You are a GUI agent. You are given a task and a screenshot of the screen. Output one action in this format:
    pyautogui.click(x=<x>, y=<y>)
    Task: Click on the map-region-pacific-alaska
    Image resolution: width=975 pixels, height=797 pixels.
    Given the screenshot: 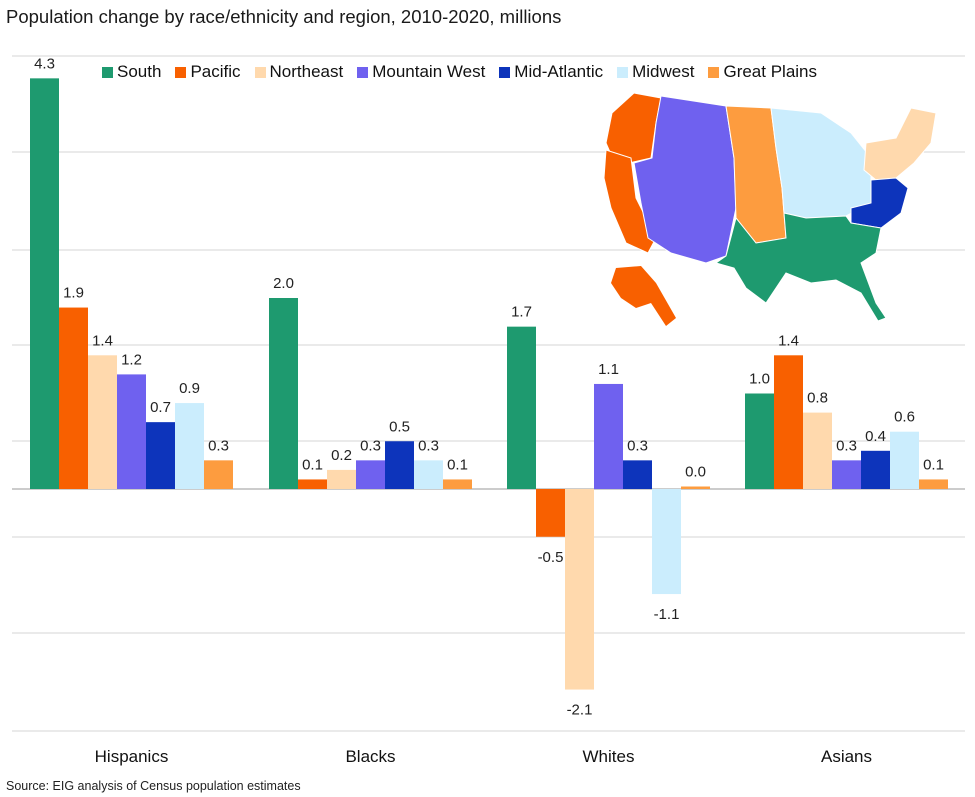 What is the action you would take?
    pyautogui.click(x=643, y=296)
    